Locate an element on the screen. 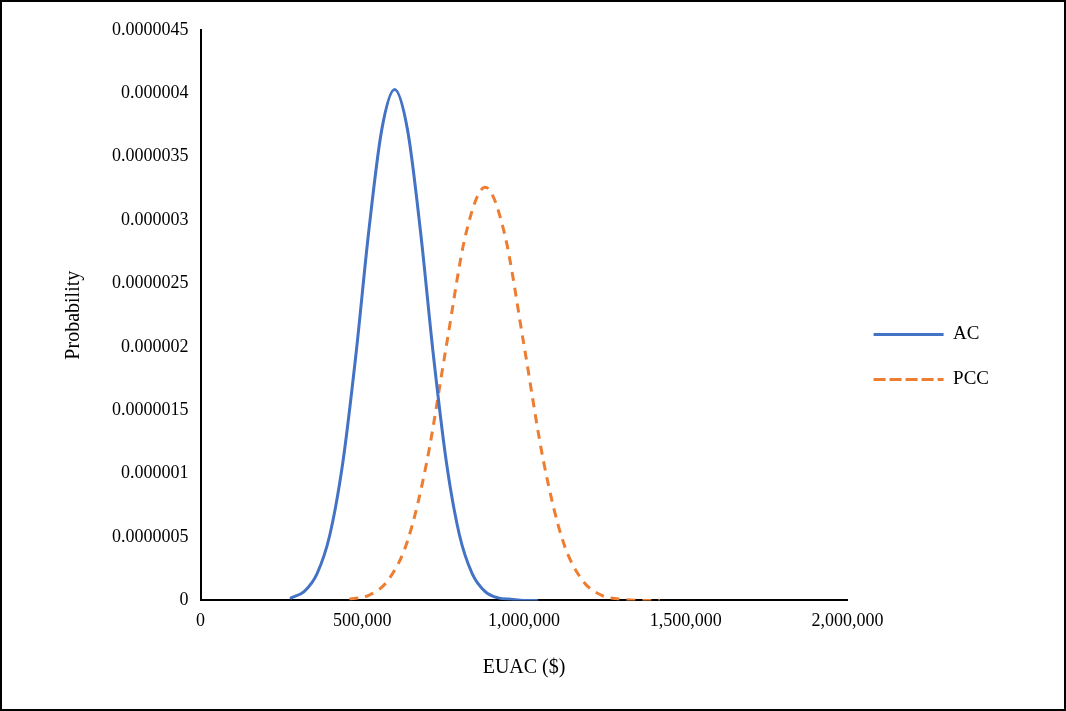 The height and width of the screenshot is (711, 1066). y-tick-label: 0.0000015 is located at coordinates (150, 409).